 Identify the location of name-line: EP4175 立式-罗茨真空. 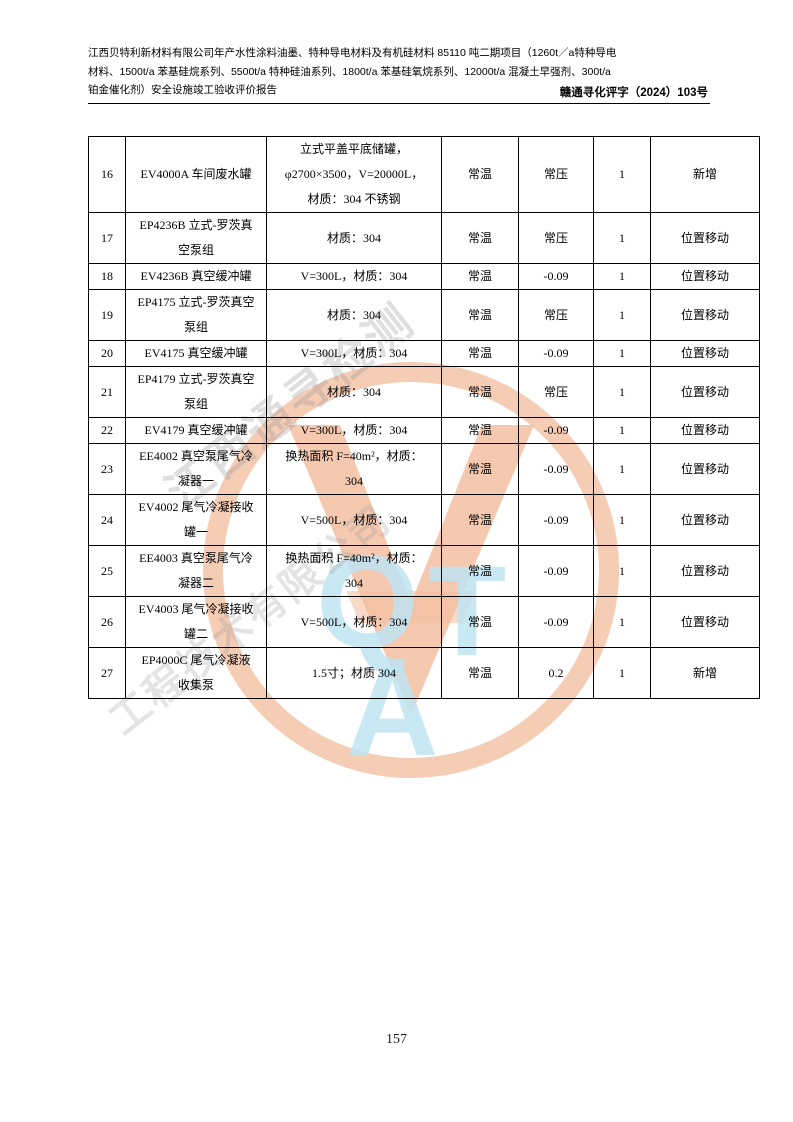
(196, 302).